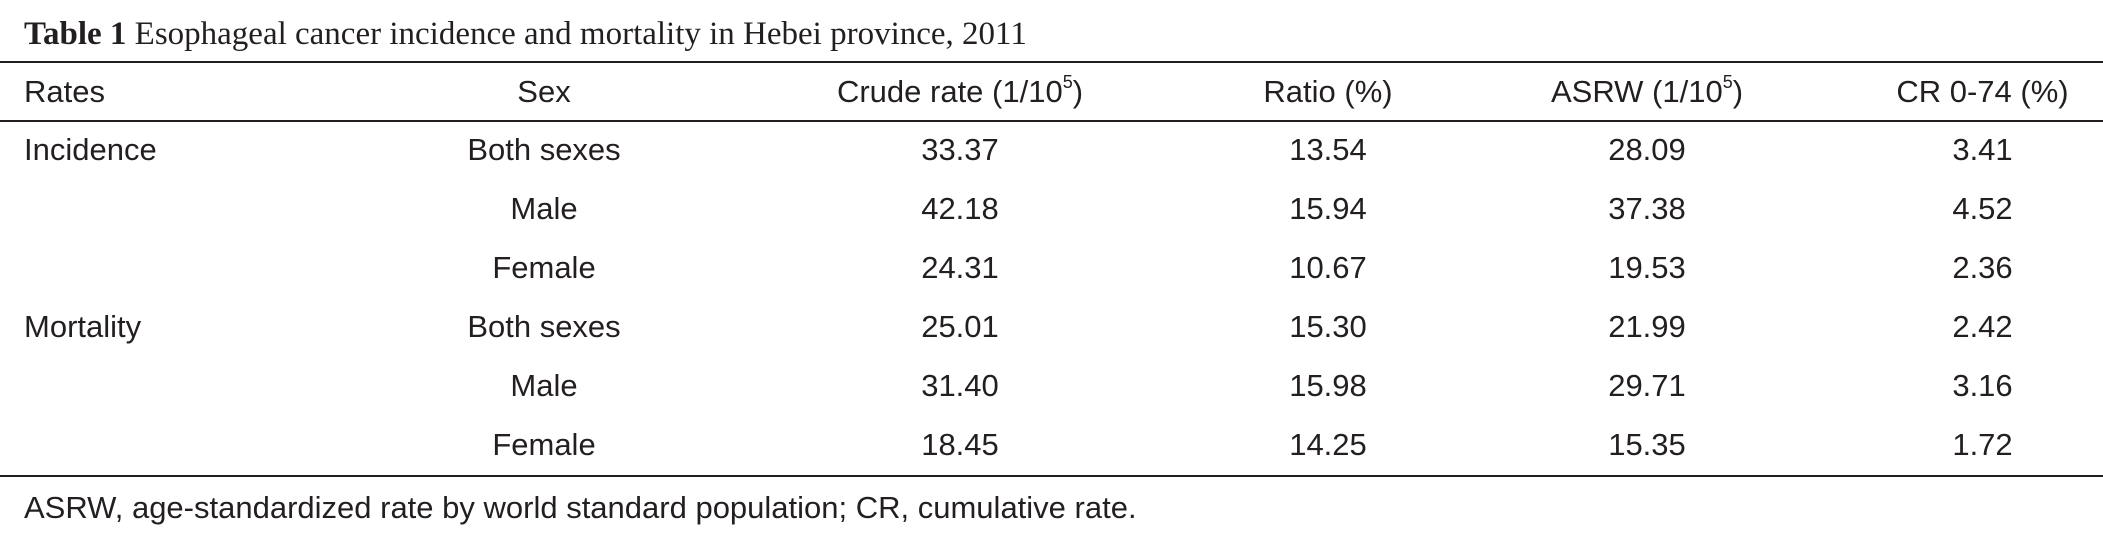 This screenshot has height=556, width=2103. Describe the element at coordinates (83, 326) in the screenshot. I see `cell-rate: Mortality` at that location.